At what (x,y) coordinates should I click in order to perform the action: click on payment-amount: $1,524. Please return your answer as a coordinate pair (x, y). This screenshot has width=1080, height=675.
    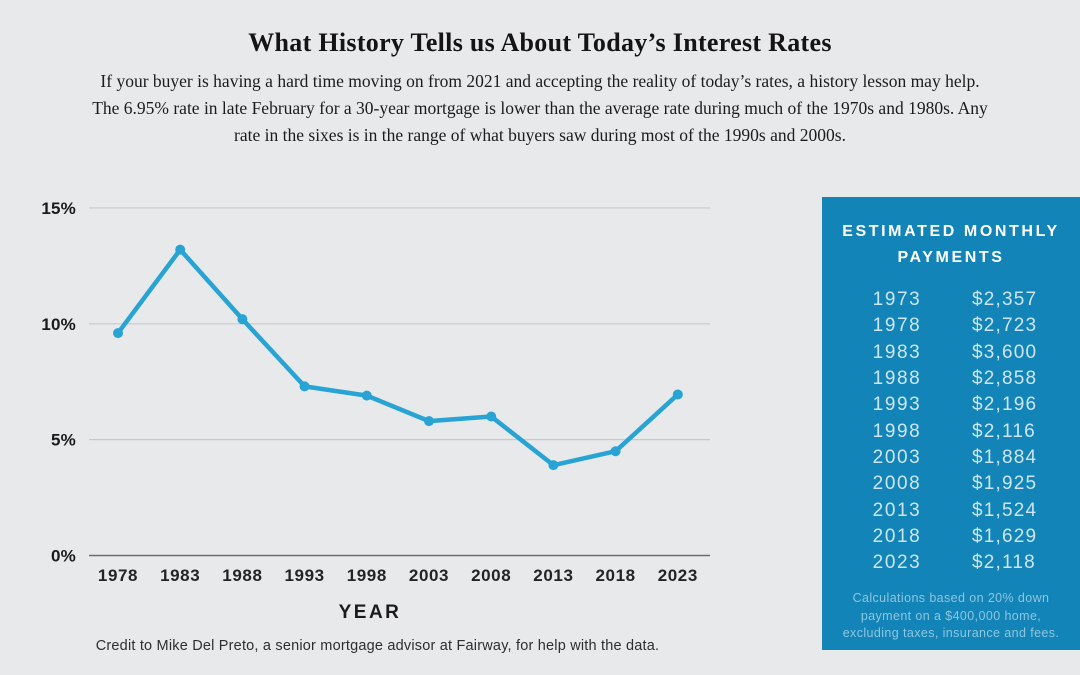
    Looking at the image, I should click on (1005, 510).